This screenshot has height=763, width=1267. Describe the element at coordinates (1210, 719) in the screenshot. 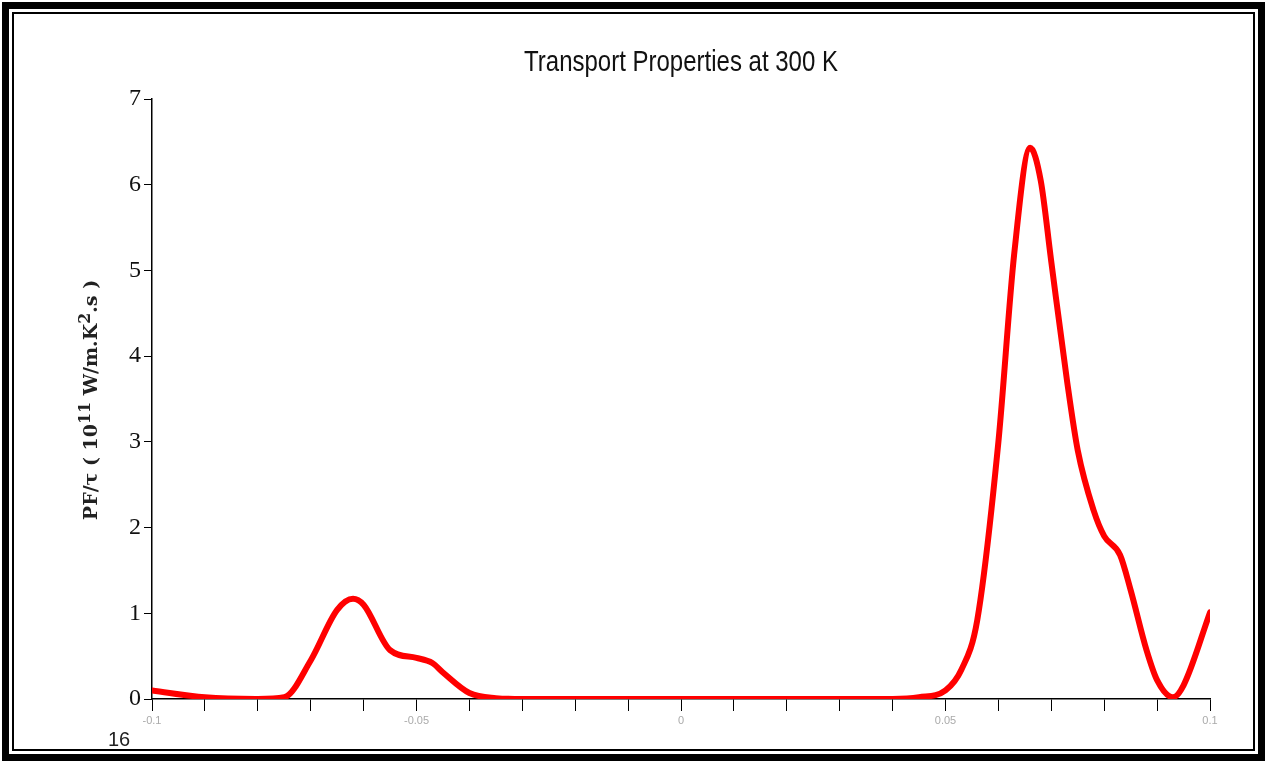

I see `x-tick-label: 0.1` at that location.